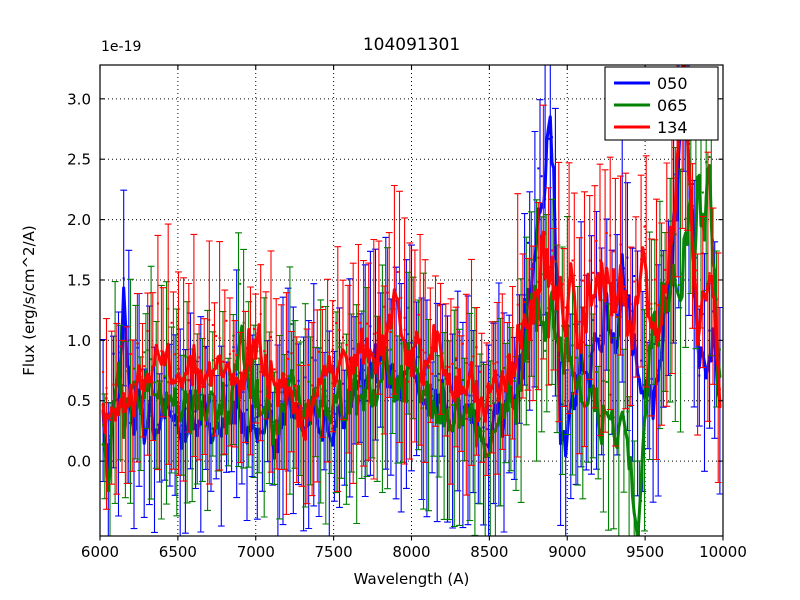 The image size is (800, 600). What do you see at coordinates (489, 552) in the screenshot?
I see `x-tick-label: 8500` at bounding box center [489, 552].